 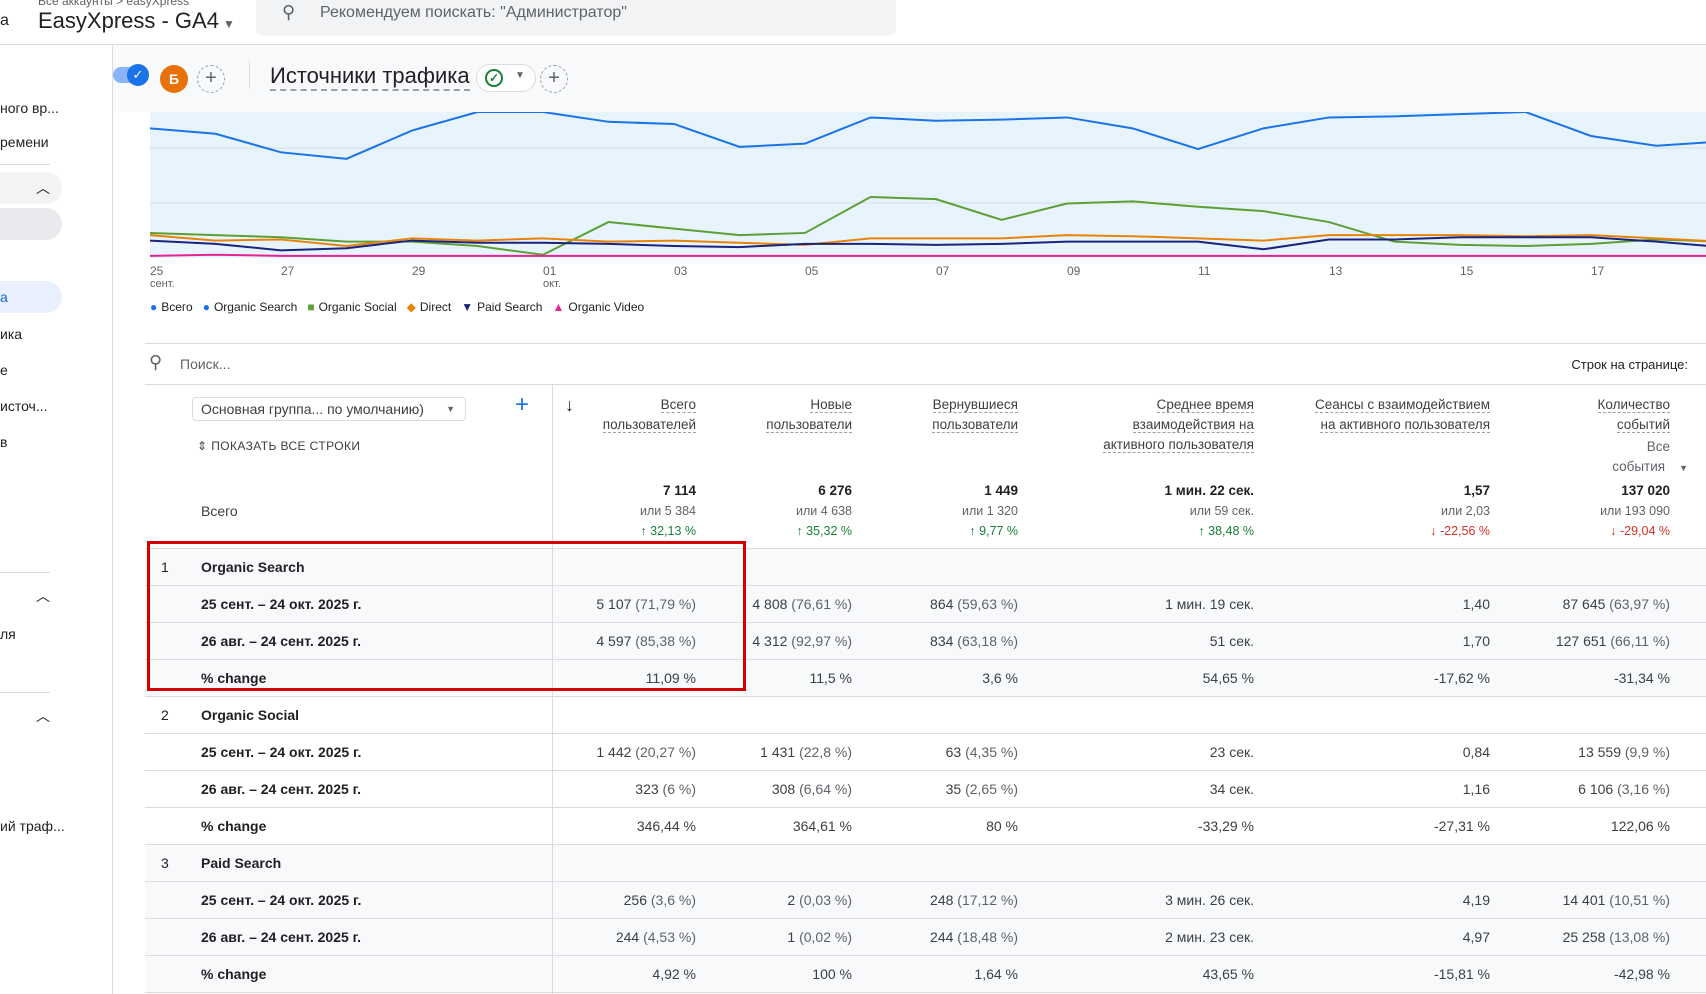 I want to click on sidebar-item: в, so click(x=4, y=442).